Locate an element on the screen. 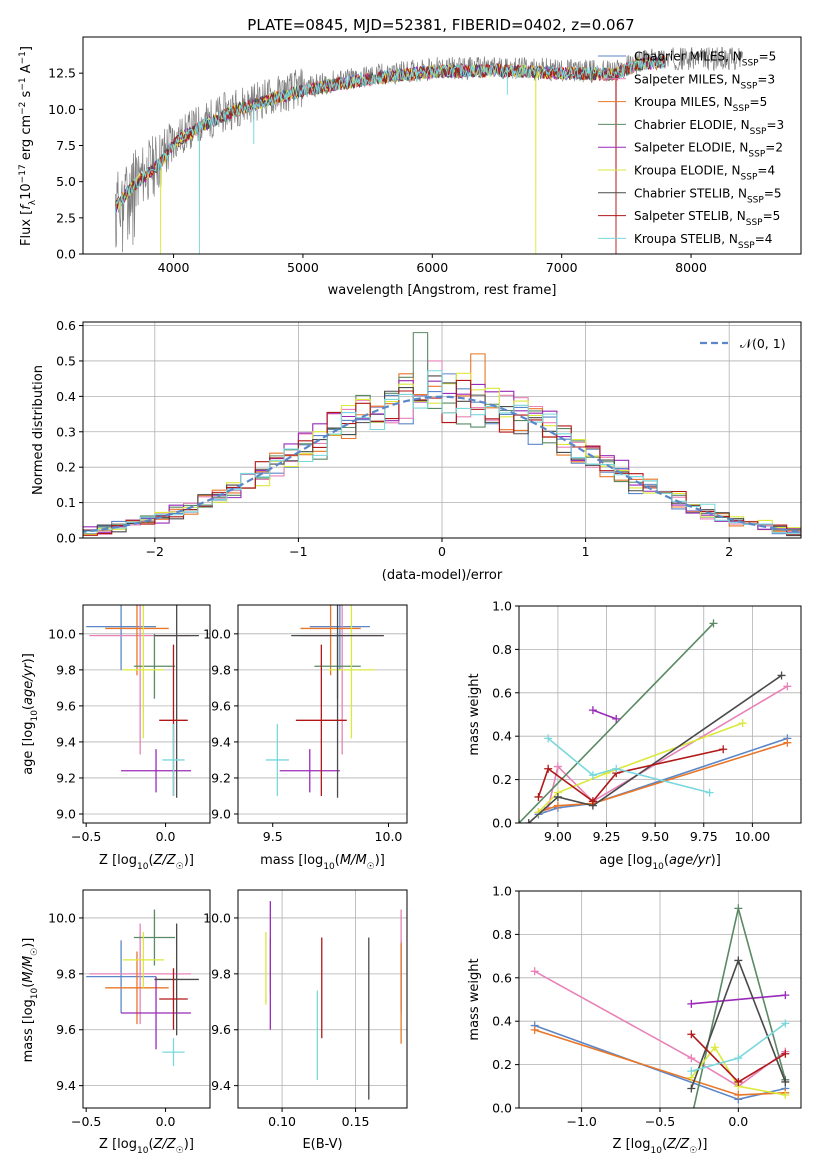  x-tick-label: 0.0 is located at coordinates (738, 1121).